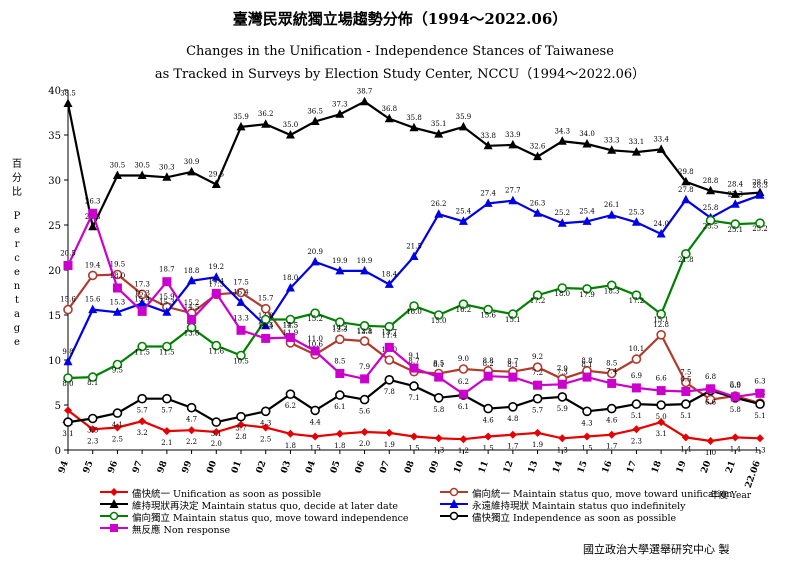 This screenshot has height=566, width=800. I want to click on data-label: 14.2, so click(340, 328).